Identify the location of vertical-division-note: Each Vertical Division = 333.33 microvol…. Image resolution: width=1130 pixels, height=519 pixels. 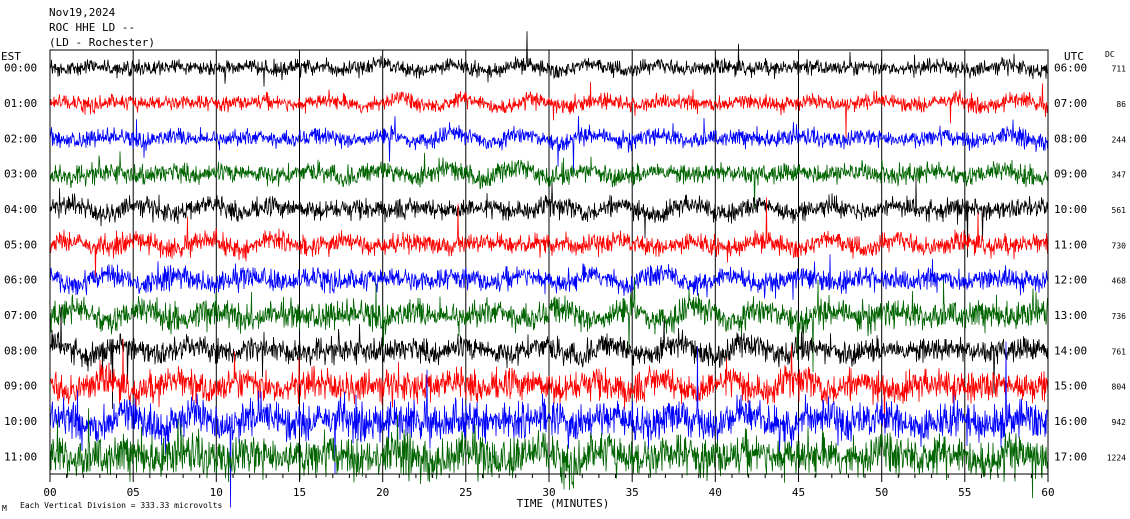
(121, 505).